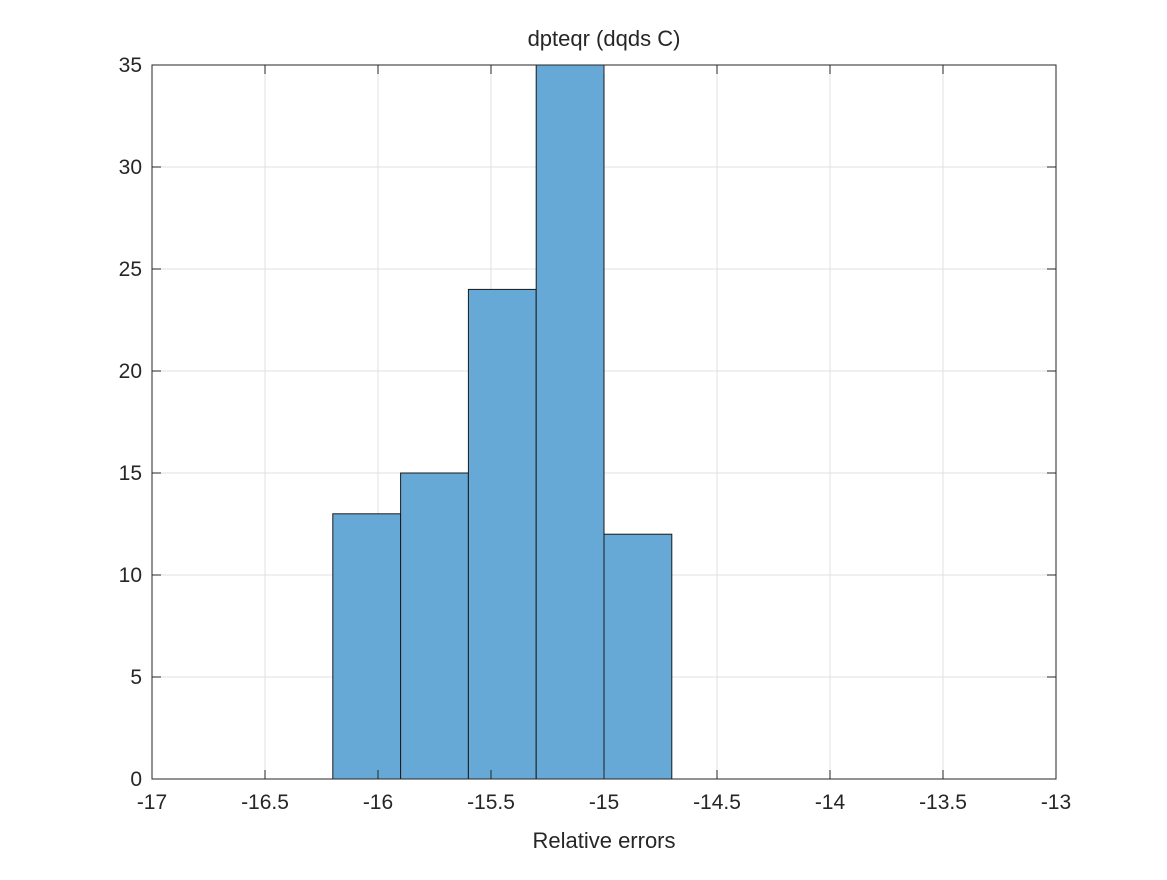  I want to click on y-tick-label: 25, so click(130, 269).